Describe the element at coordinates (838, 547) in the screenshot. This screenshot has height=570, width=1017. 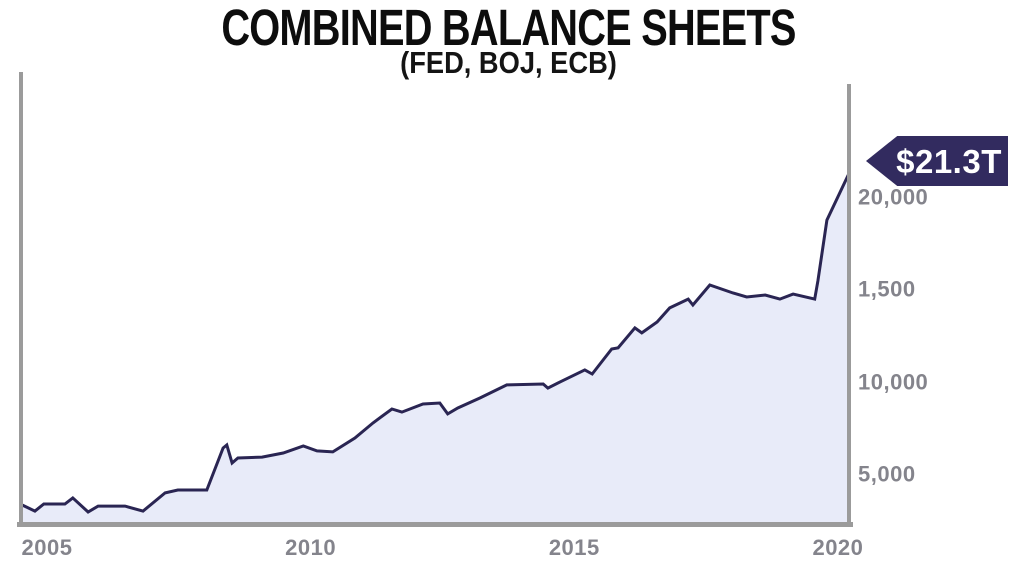
I see `x-tick-label: 2020` at that location.